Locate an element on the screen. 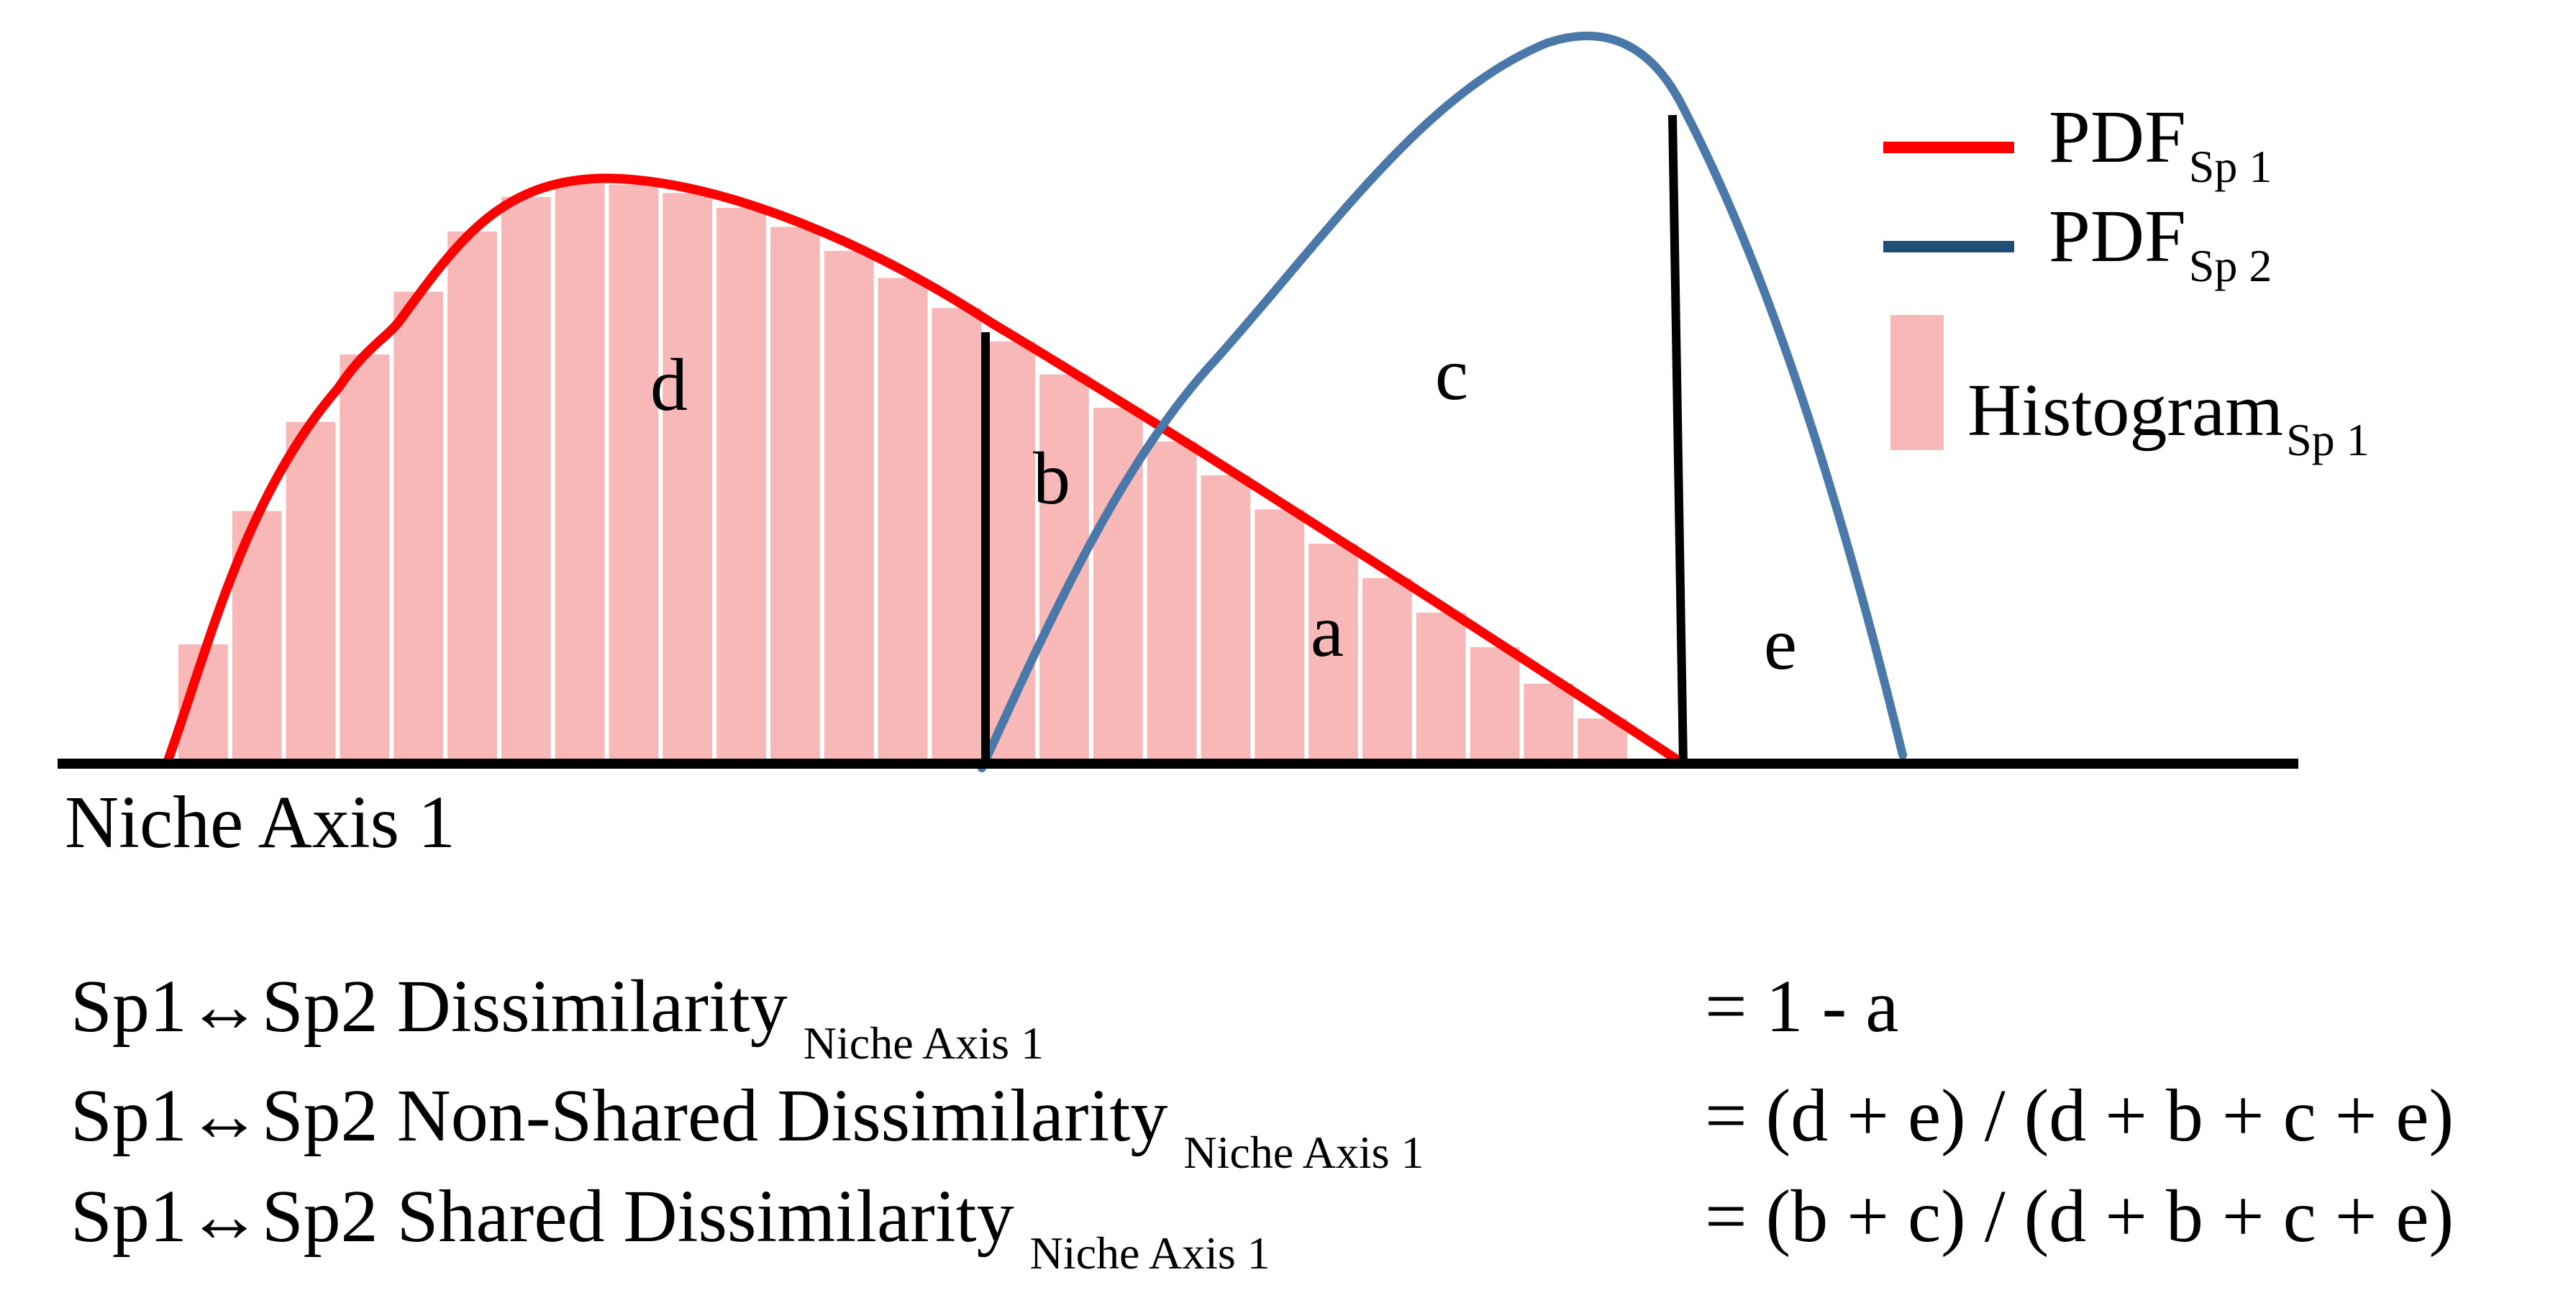  legend-label-pdf-sp2: PDFSp 2 is located at coordinates (2160, 243).